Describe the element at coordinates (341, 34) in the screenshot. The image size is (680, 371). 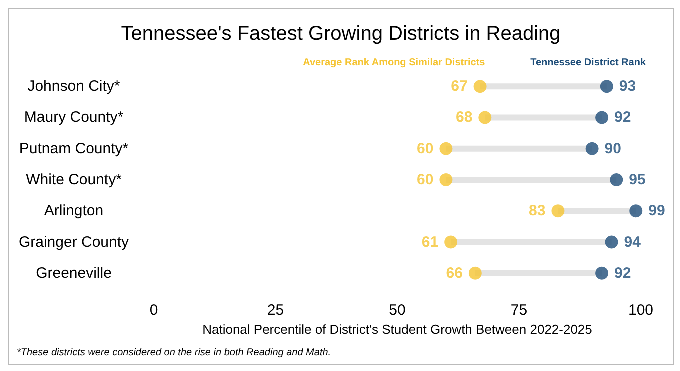
I see `chart-title: Tennessee's Fastest Growing Districts in Reading` at that location.